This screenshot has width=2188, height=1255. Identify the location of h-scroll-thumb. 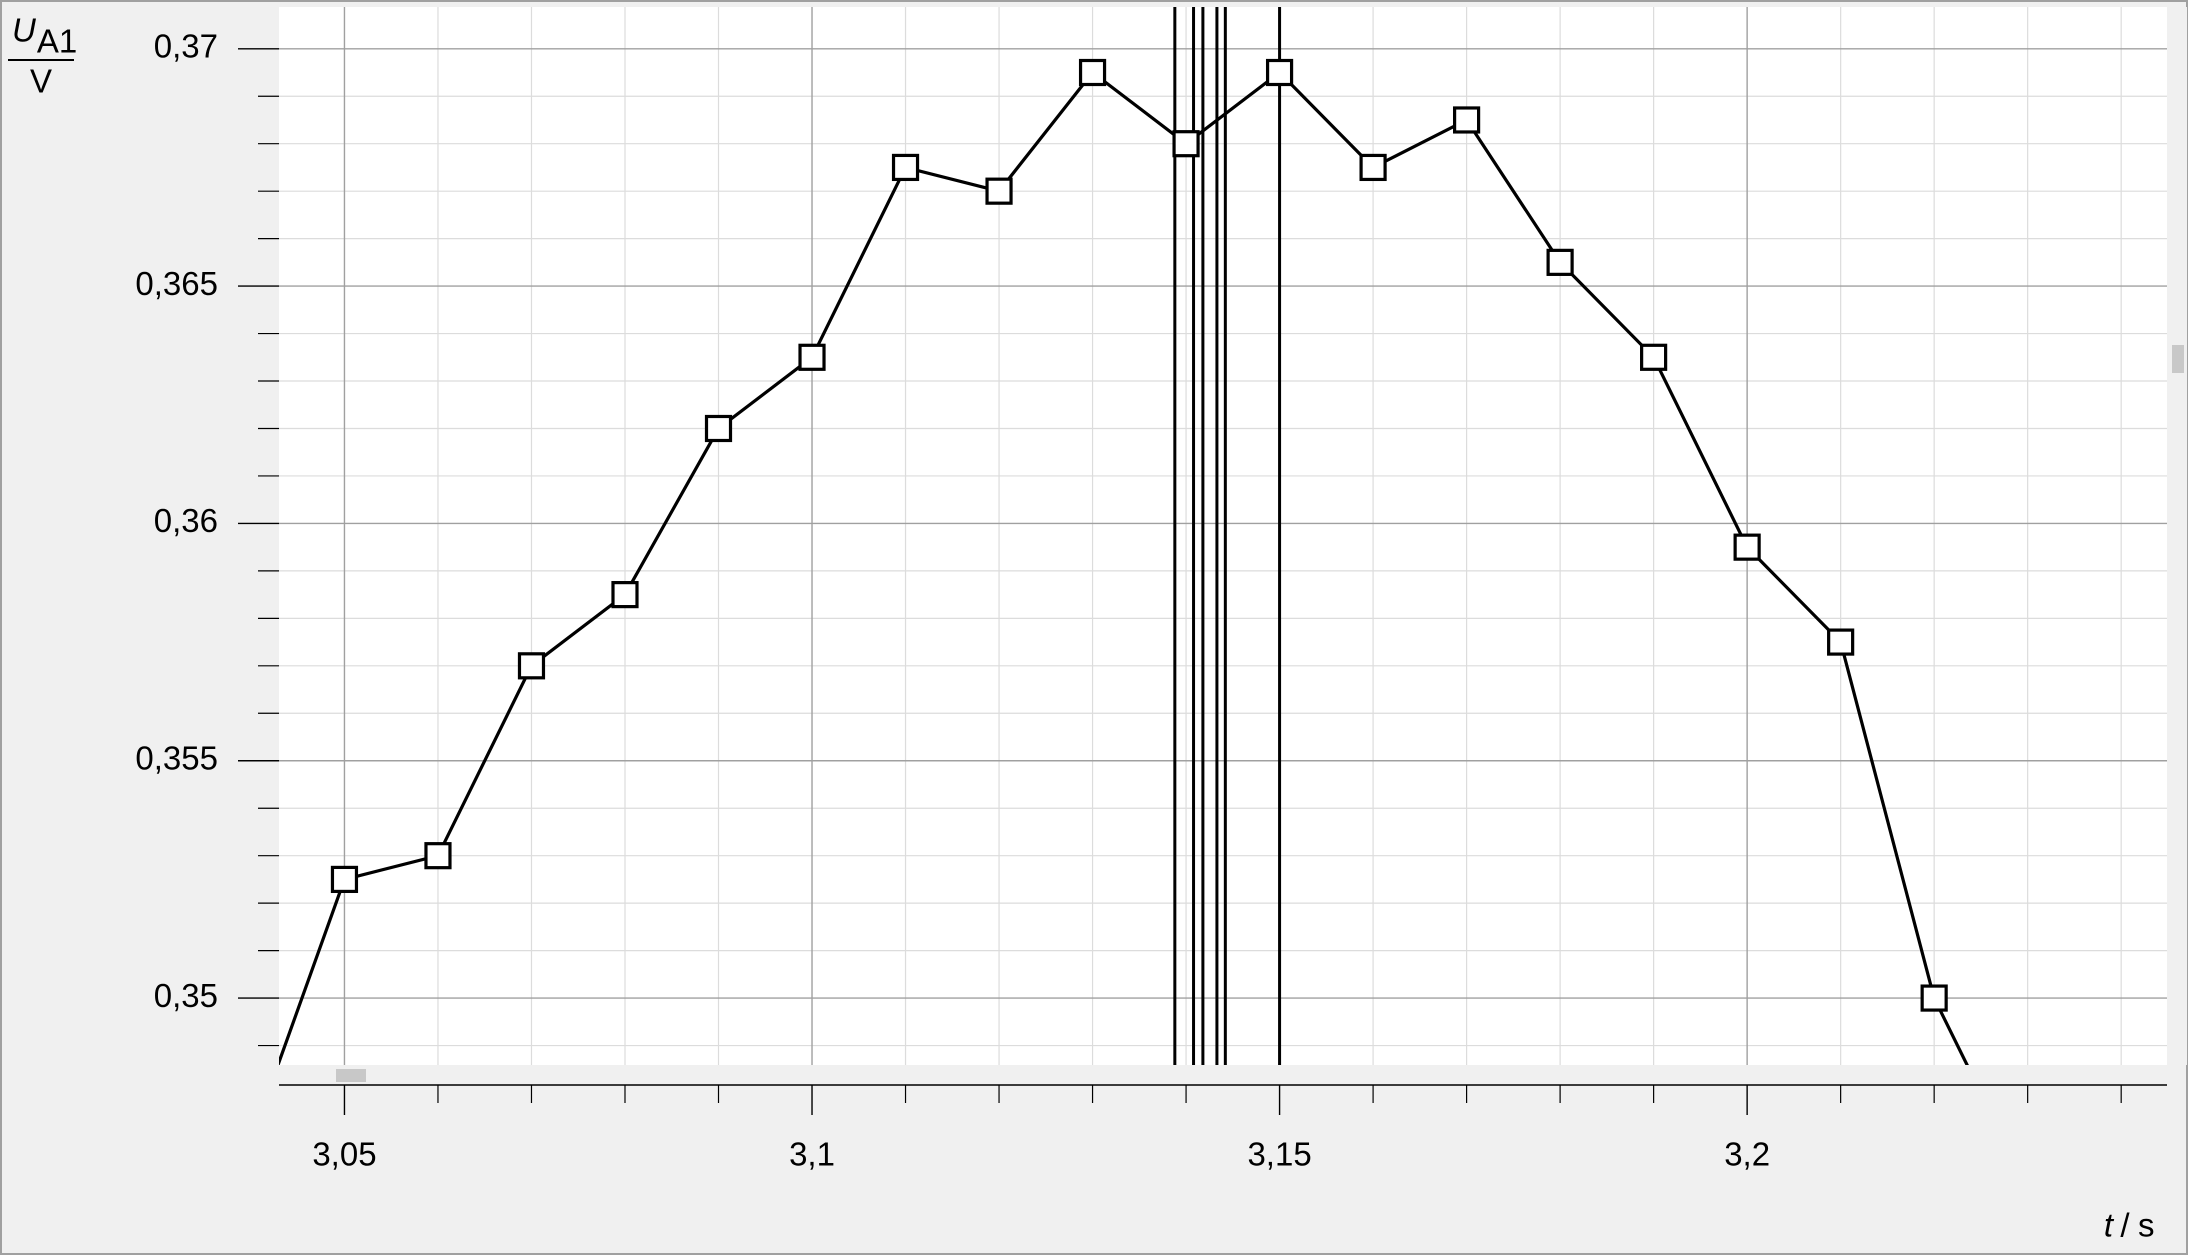
(351, 1075).